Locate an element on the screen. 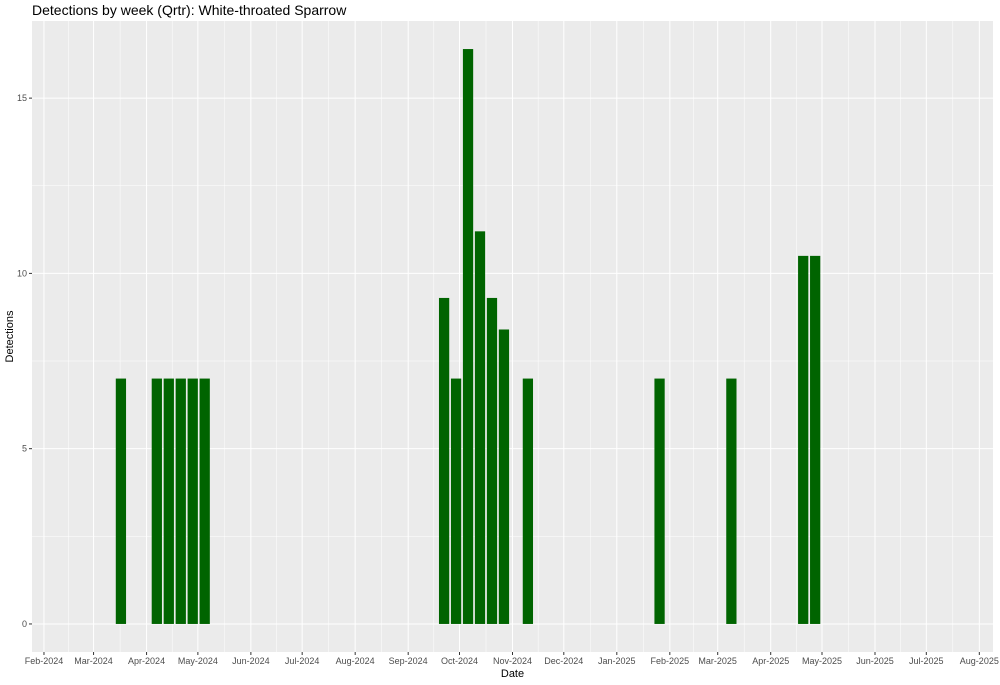 This screenshot has width=1000, height=685. x-tick-label: Jan-2025 is located at coordinates (617, 661).